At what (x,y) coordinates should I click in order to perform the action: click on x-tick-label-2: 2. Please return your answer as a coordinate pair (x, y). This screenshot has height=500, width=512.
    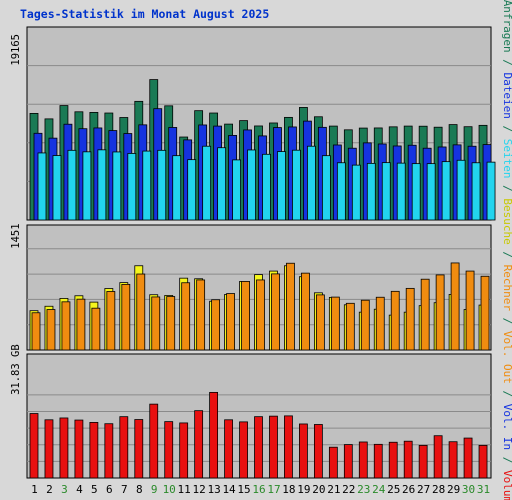
    Looking at the image, I should click on (49, 489).